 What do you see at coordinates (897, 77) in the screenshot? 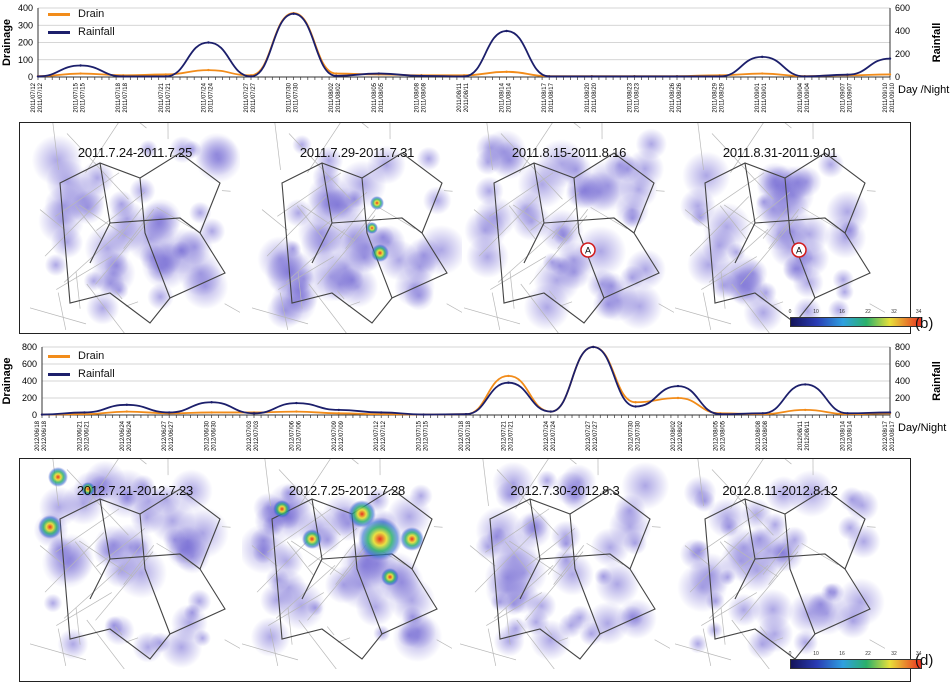
I see `y-tick-right: 0` at bounding box center [897, 77].